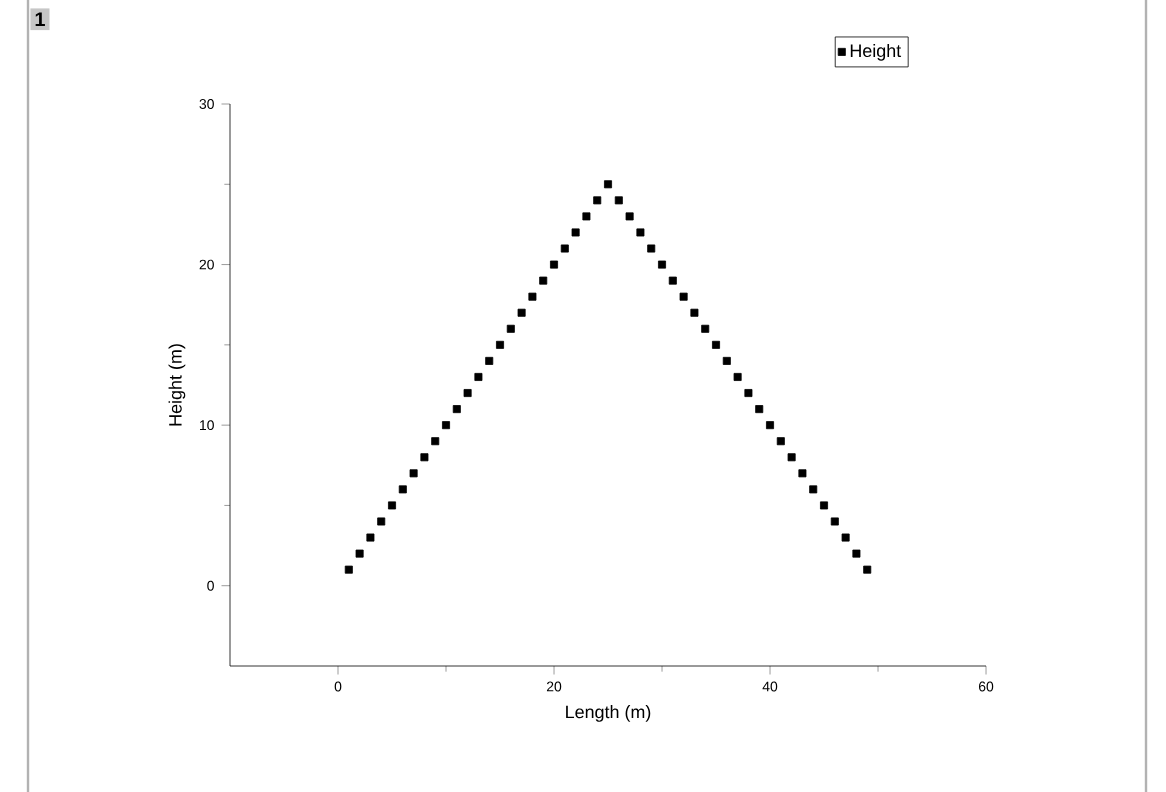 The image size is (1166, 792). Describe the element at coordinates (40, 19) in the screenshot. I see `text: 1` at that location.